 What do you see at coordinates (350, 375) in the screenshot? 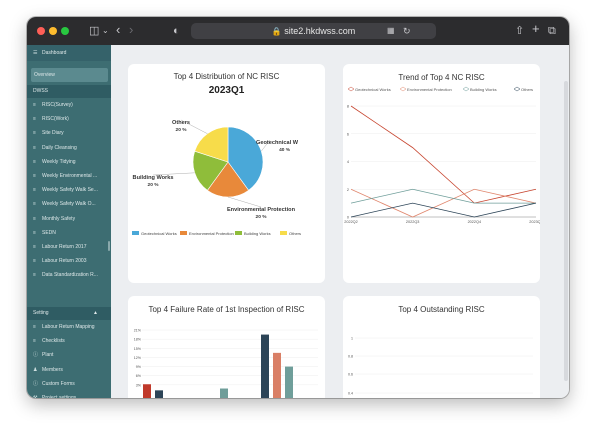
I see `y-tick-label: 0.6` at bounding box center [350, 375].